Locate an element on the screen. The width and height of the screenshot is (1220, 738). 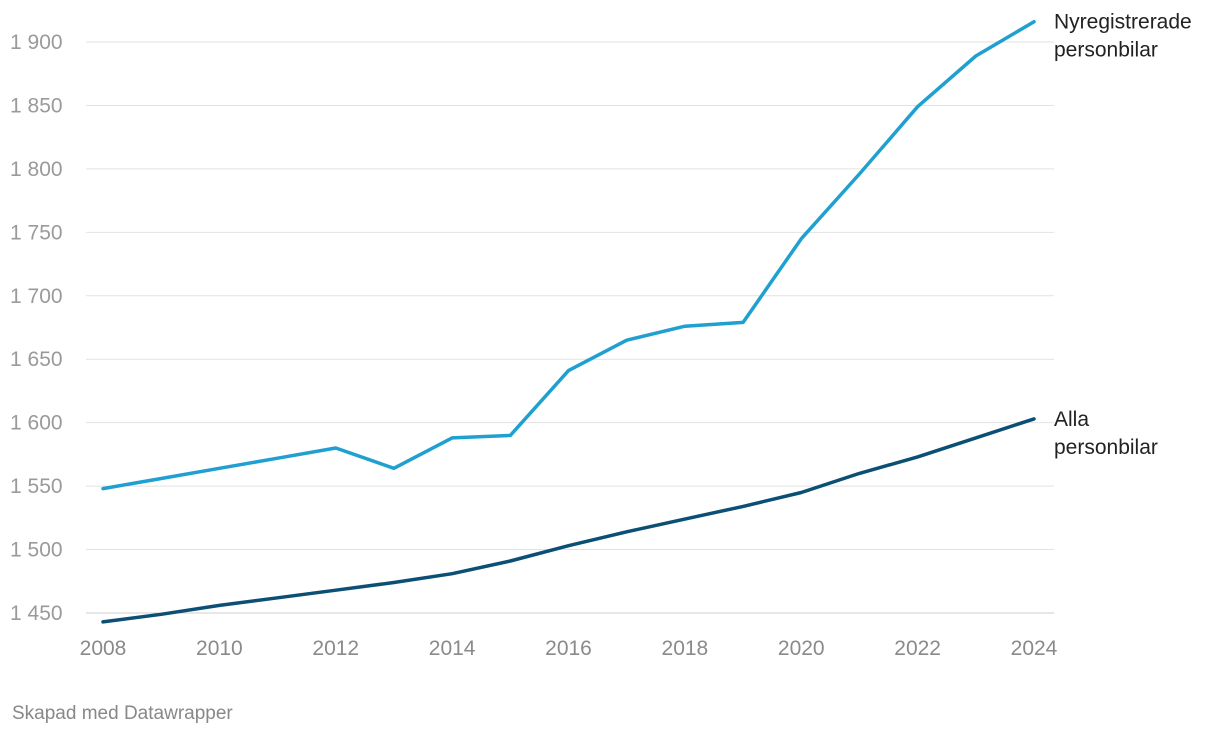
x-tick-label: 2018 is located at coordinates (685, 648).